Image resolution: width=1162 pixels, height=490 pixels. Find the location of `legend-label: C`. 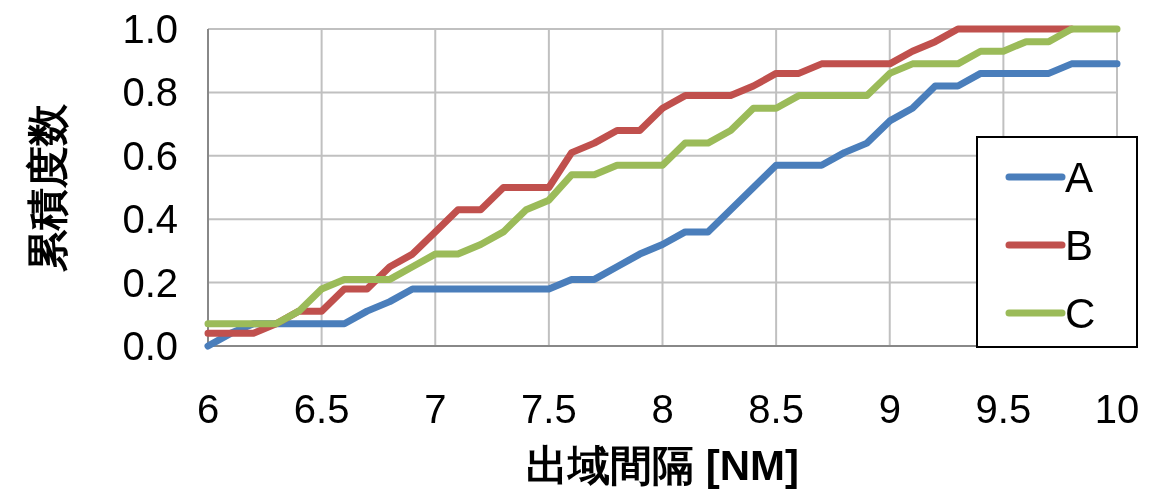

legend-label: C is located at coordinates (1080, 313).